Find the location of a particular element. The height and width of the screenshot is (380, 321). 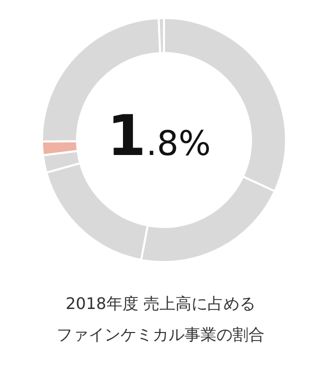

text: 2018年度 売上高に占める is located at coordinates (160, 304).